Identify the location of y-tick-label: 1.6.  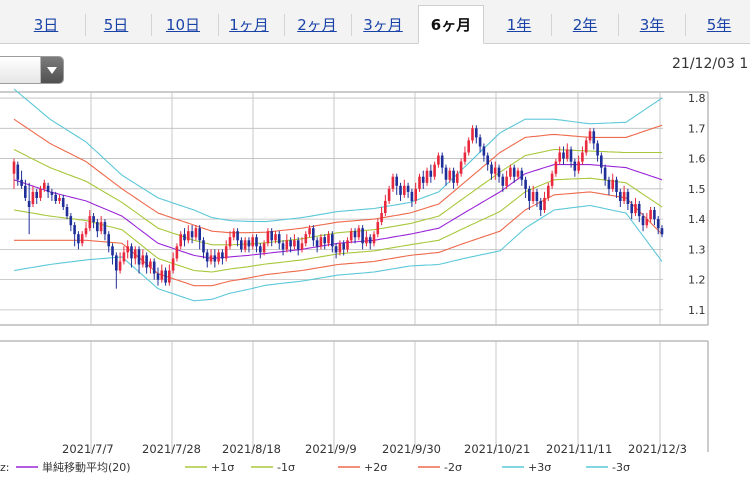
(697, 159).